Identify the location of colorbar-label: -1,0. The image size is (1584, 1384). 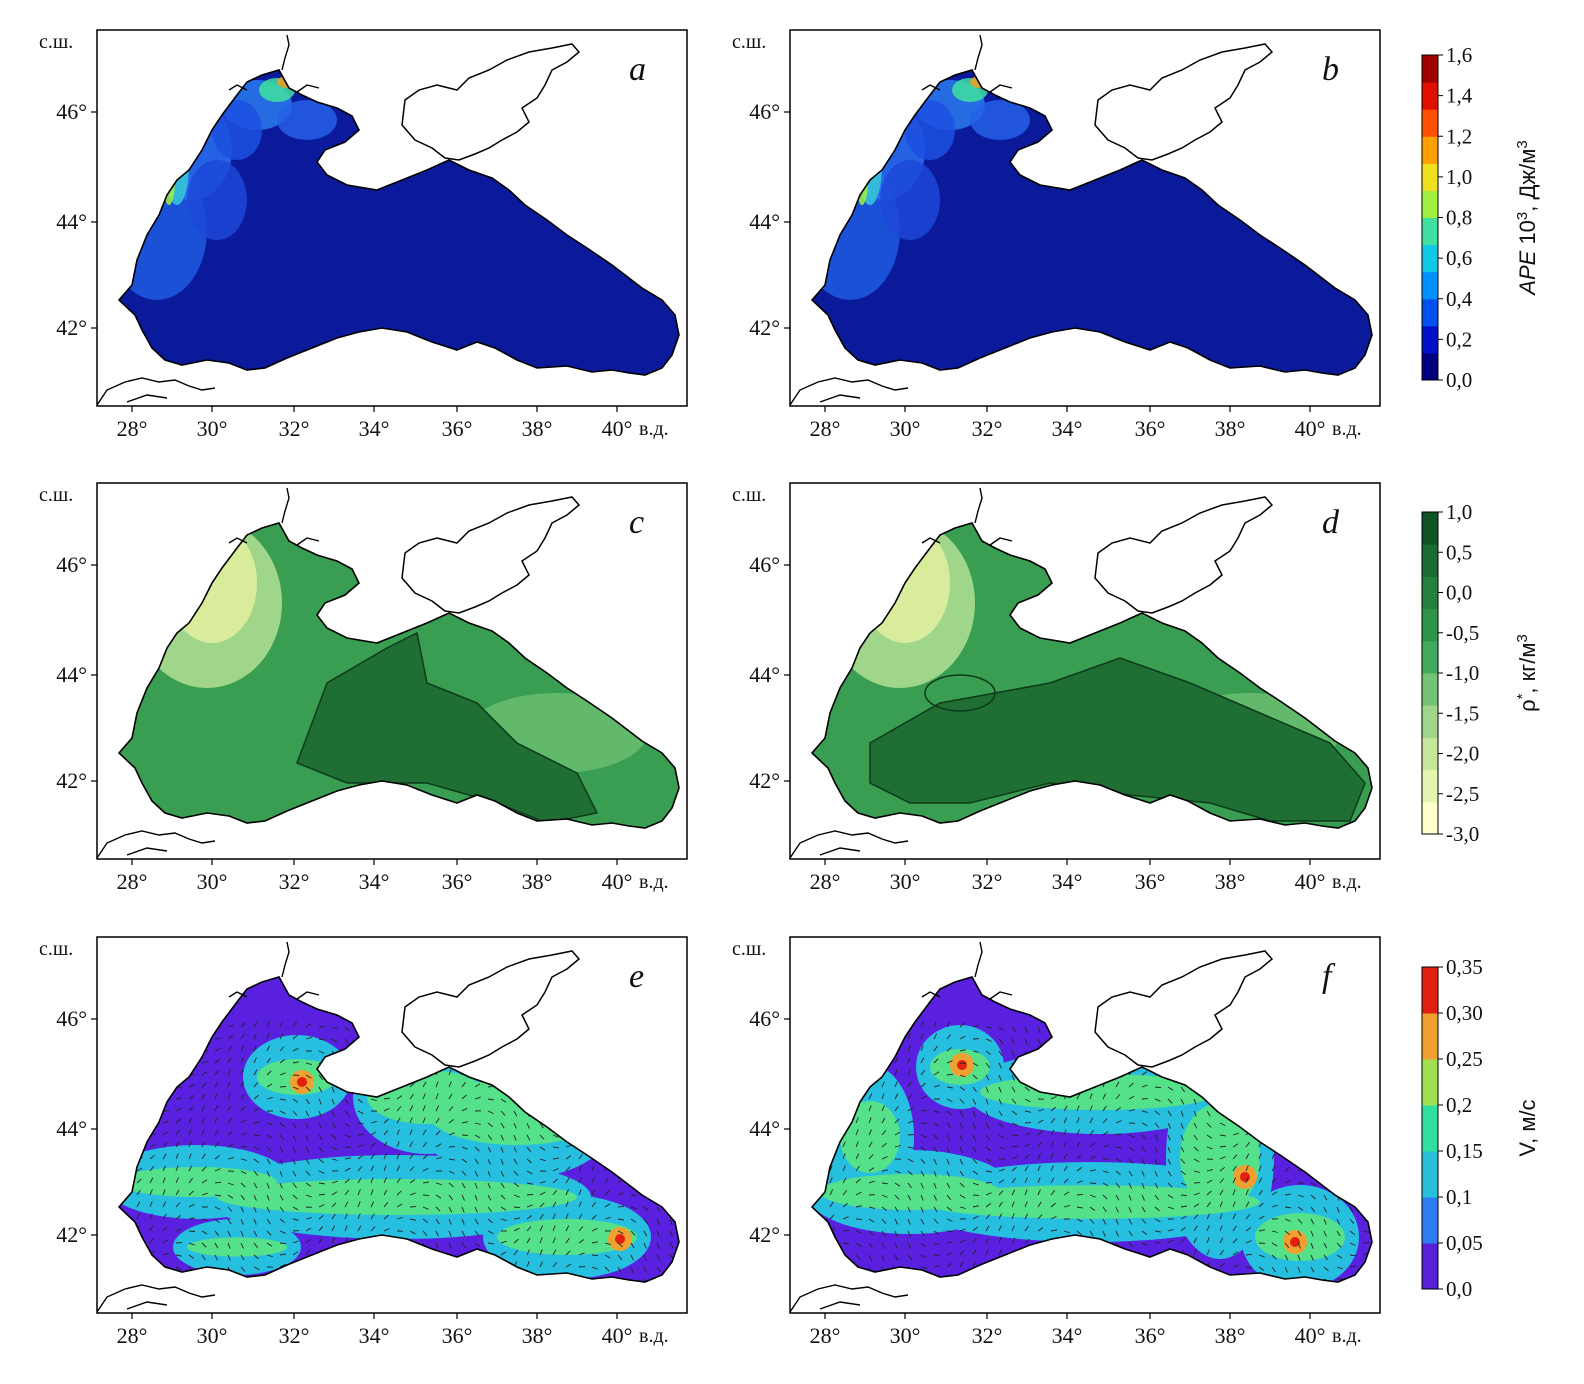
(1462, 673).